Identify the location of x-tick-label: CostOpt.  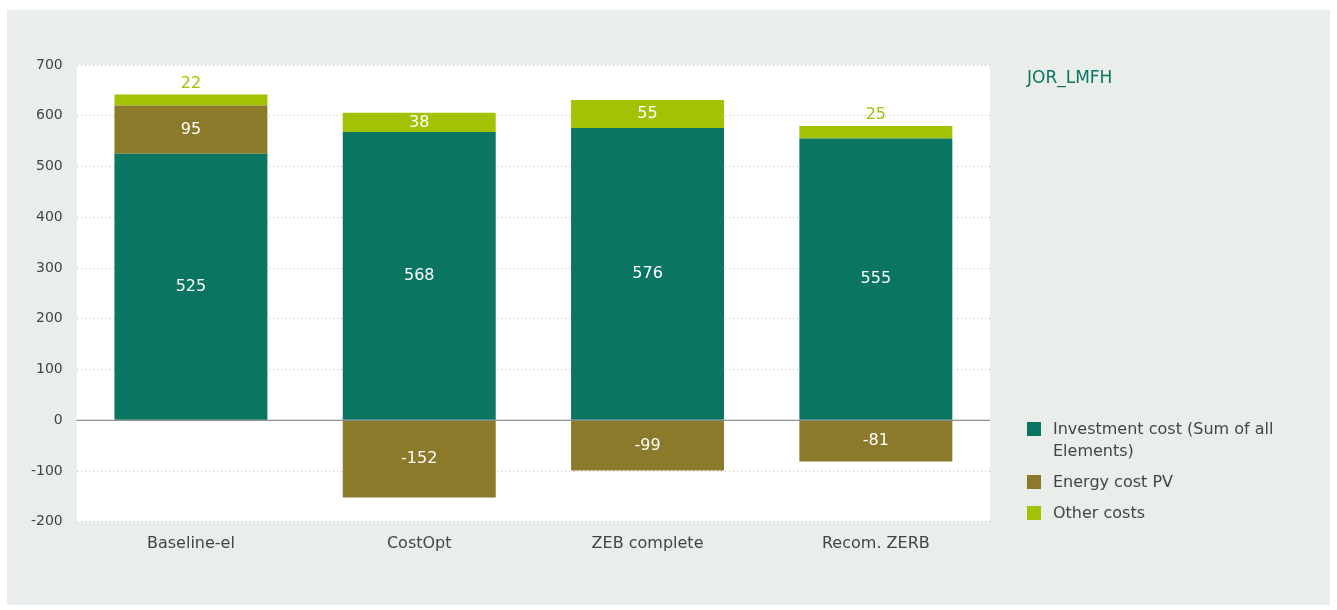
(419, 542).